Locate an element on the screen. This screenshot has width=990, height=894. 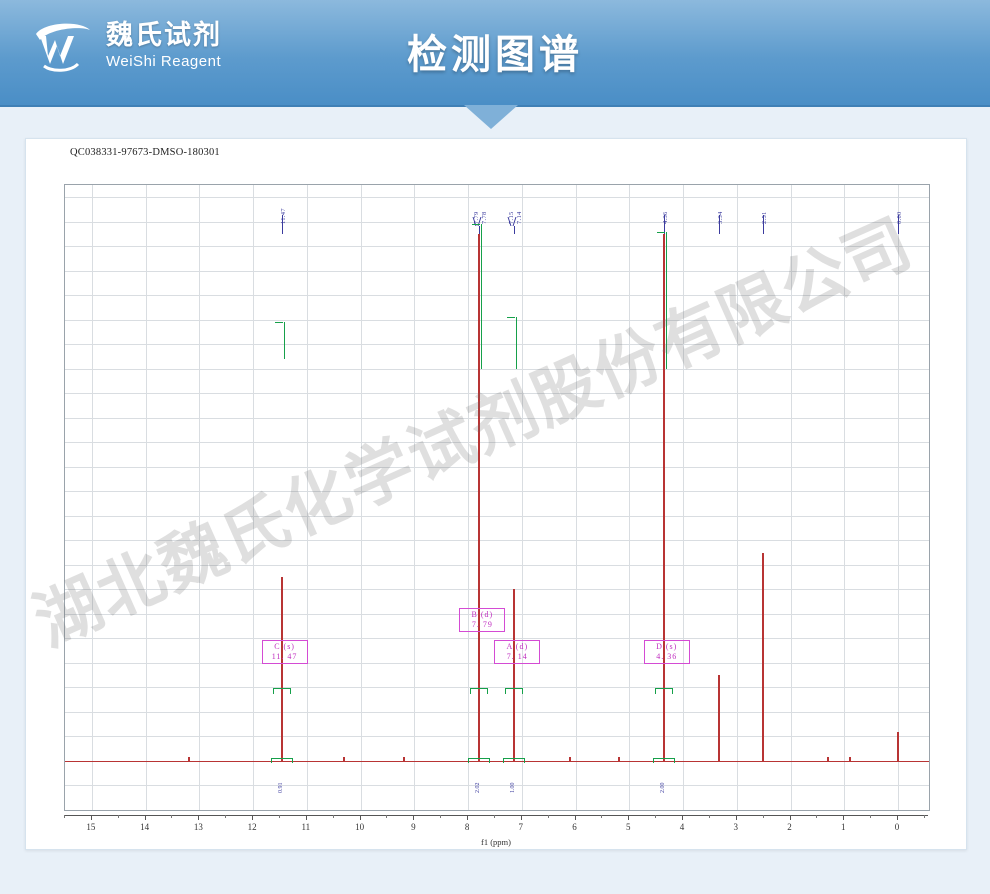
x-axis-tick-label: 7 is located at coordinates (521, 827).